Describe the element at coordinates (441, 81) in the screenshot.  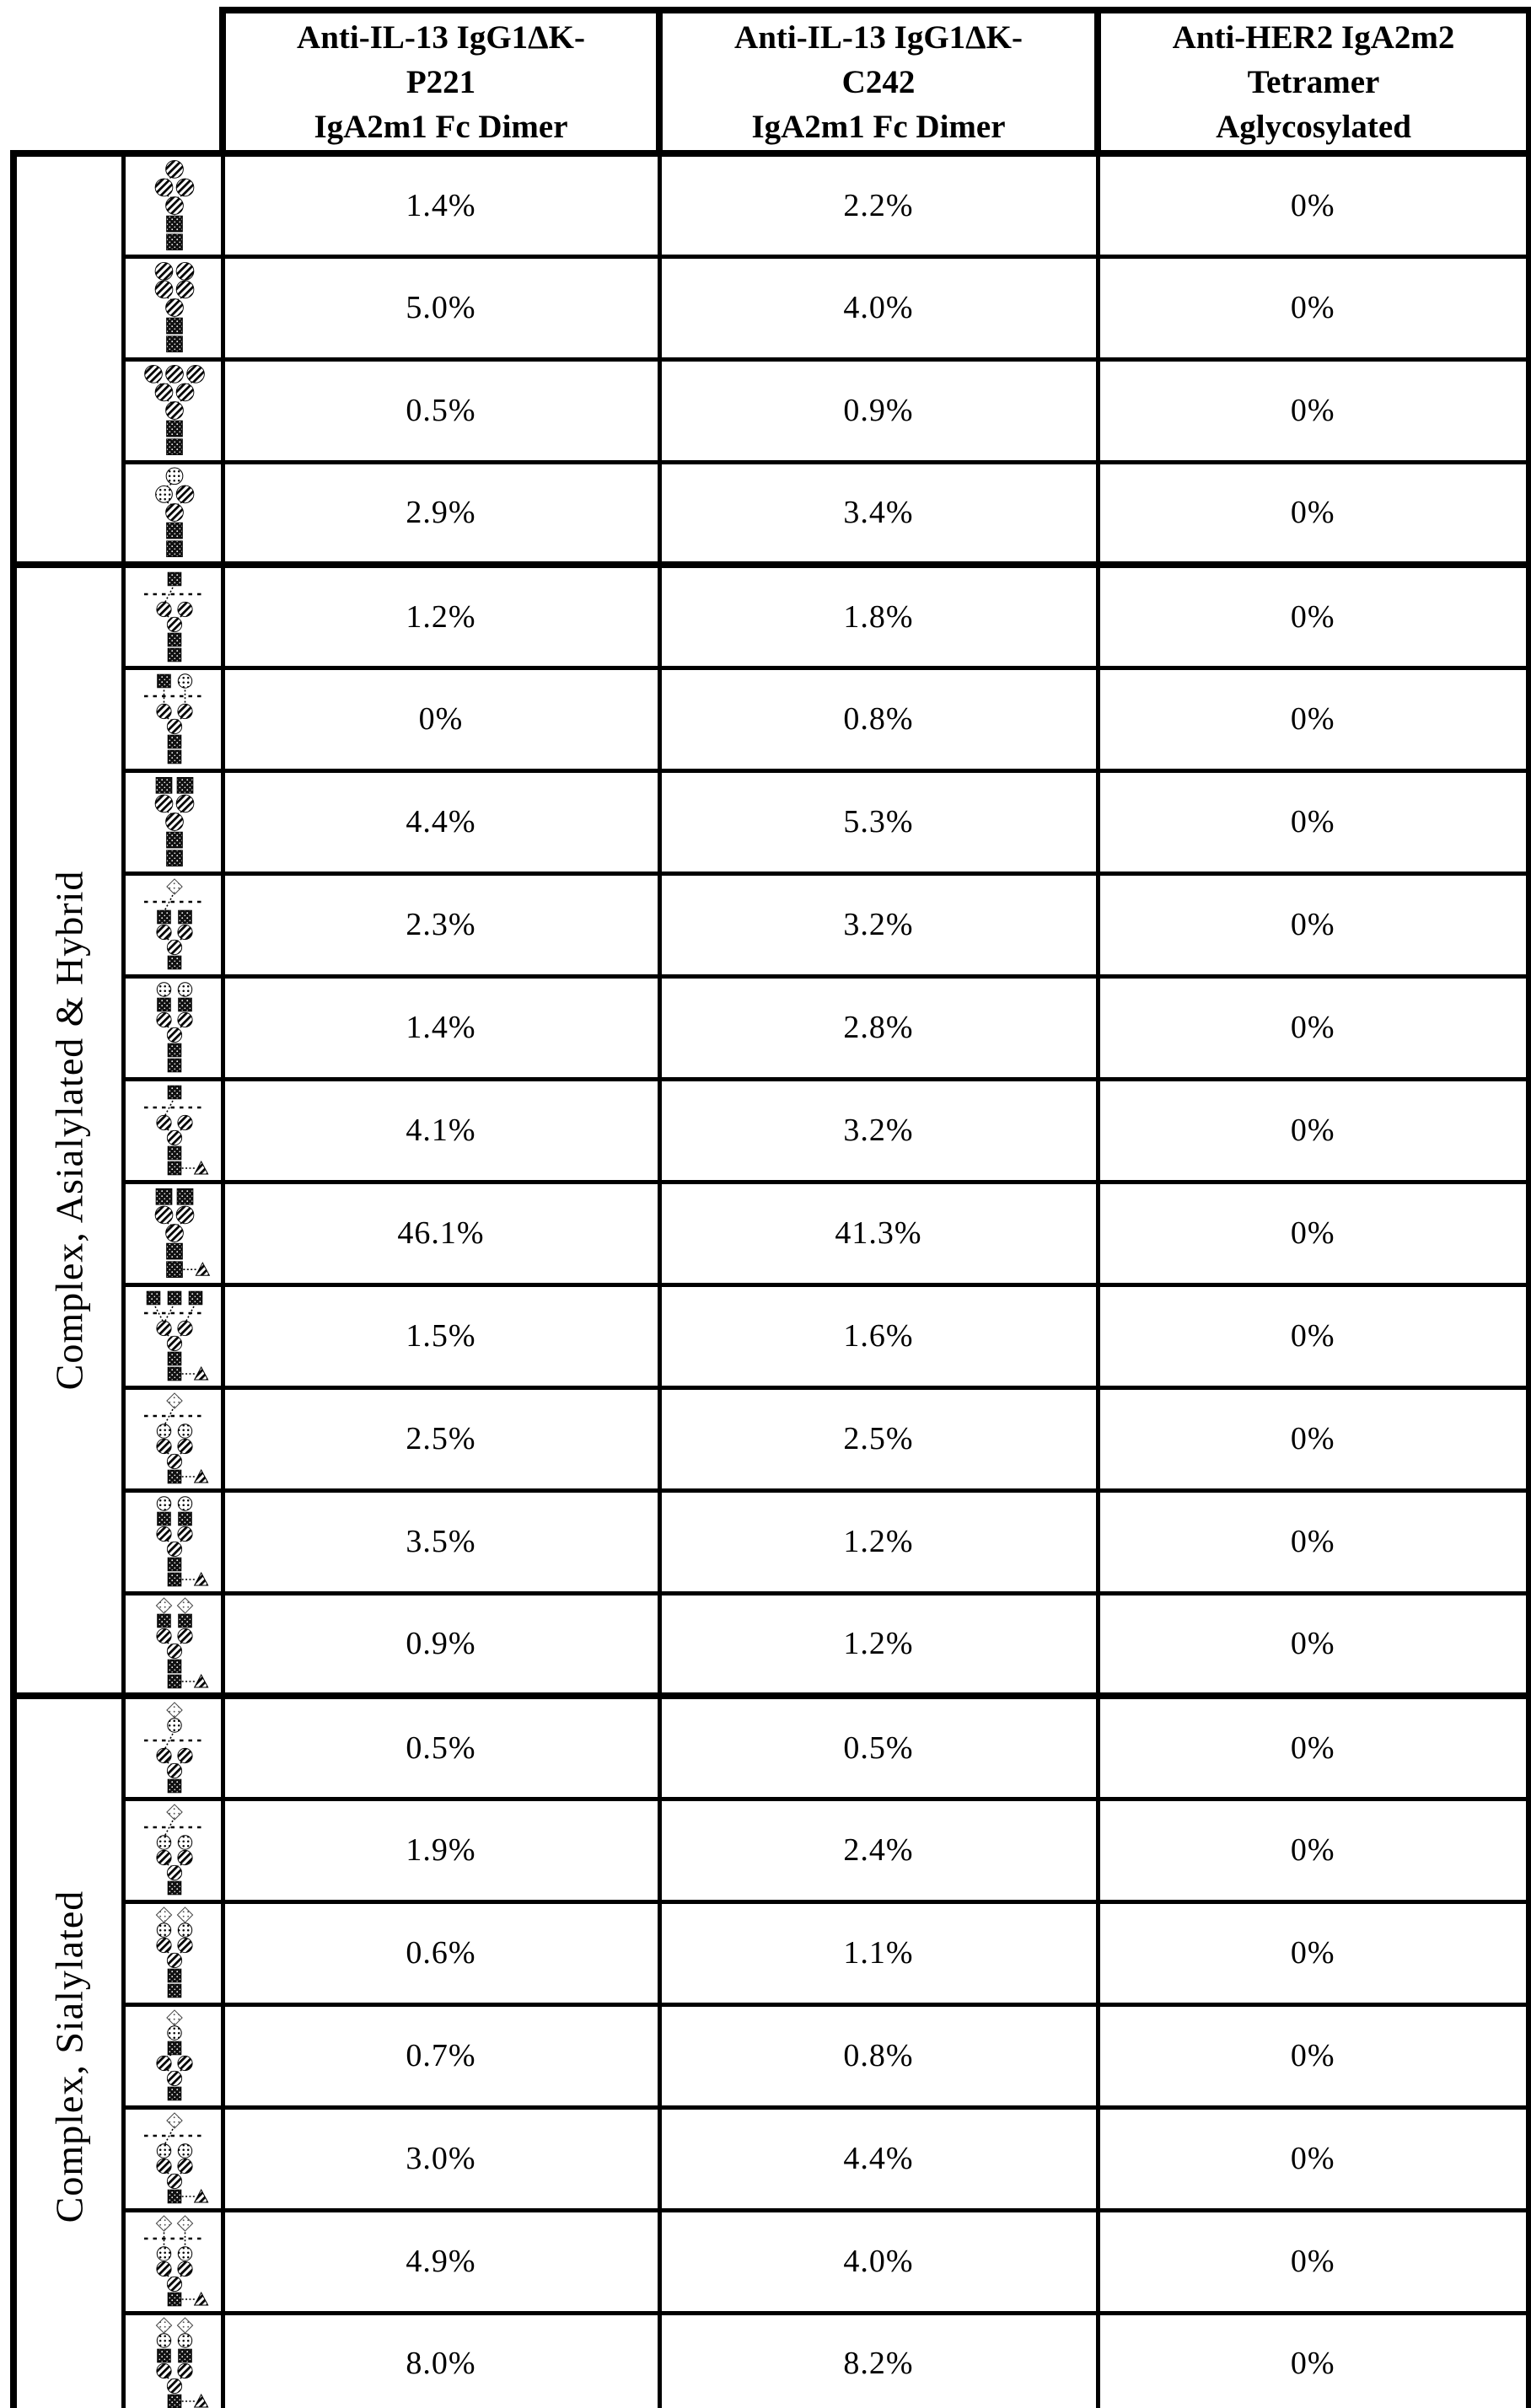
I see `column-header-line: P221` at that location.